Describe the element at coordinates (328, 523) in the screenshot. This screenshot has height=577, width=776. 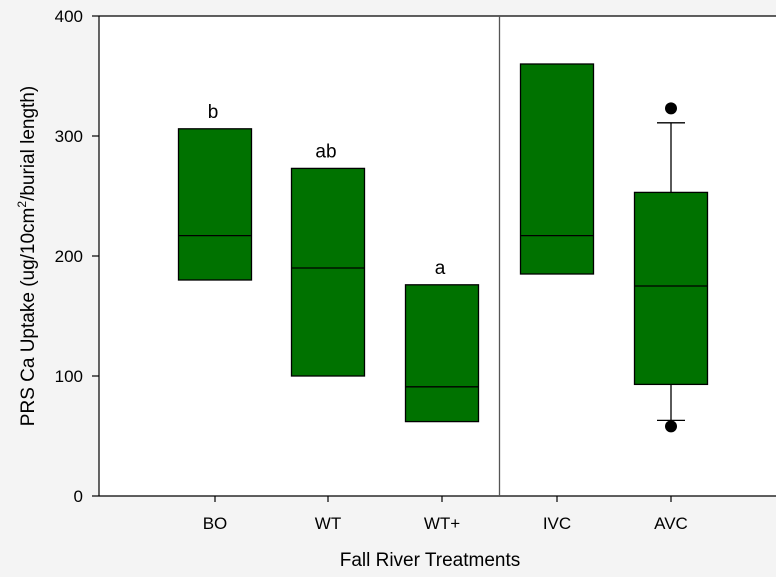
I see `x-tick-label-wt: WT` at that location.